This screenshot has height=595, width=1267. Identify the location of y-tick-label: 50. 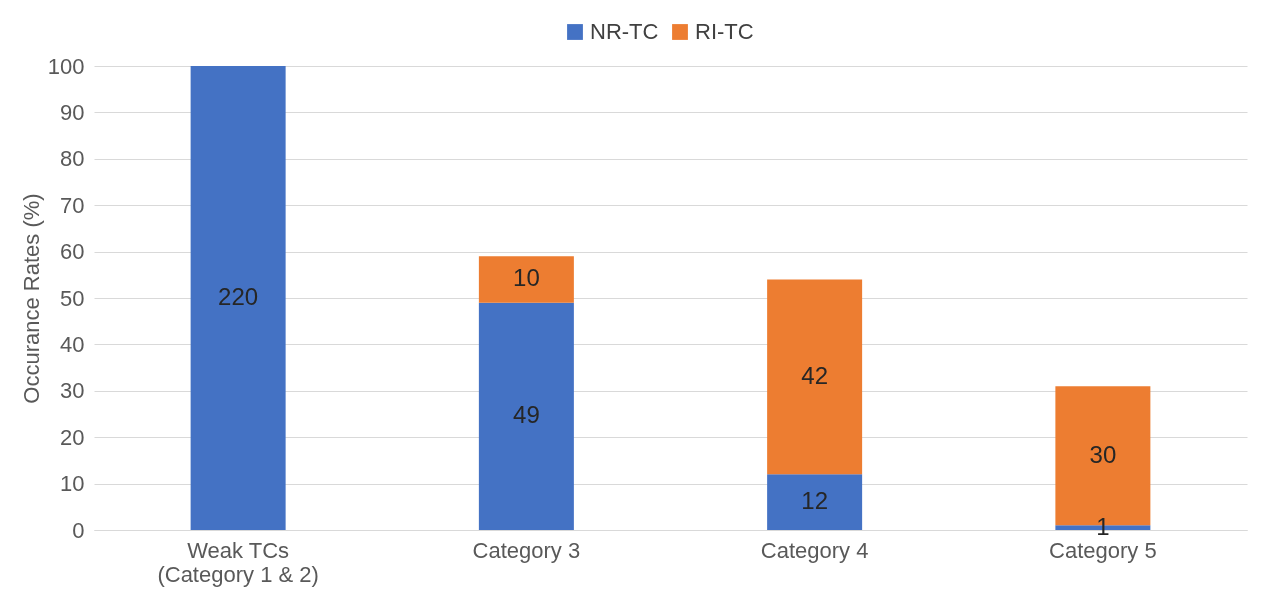
(72, 298).